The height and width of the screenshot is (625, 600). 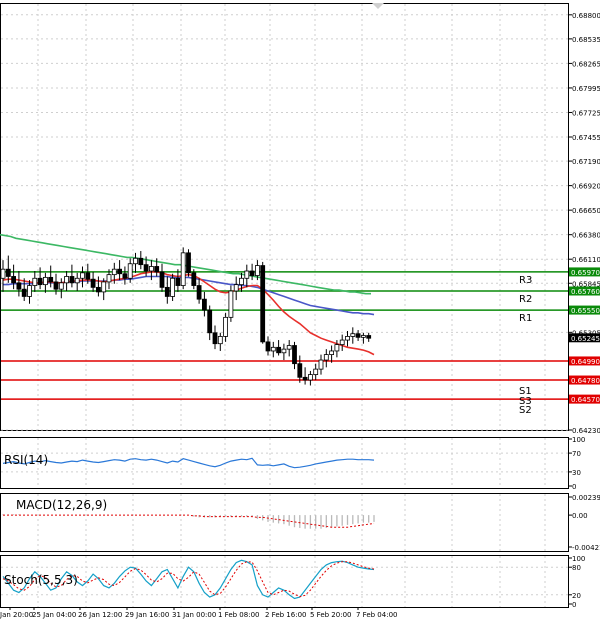 I want to click on rsi-tick-label-1: 70, so click(x=576, y=454).